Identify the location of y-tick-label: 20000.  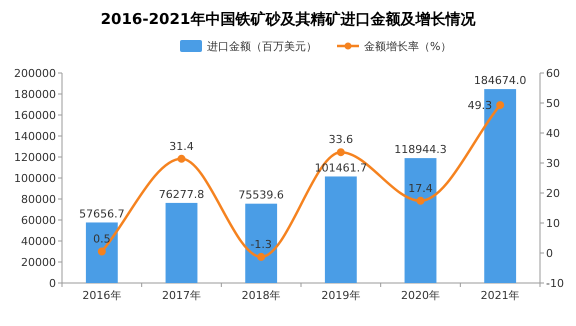
(38, 262).